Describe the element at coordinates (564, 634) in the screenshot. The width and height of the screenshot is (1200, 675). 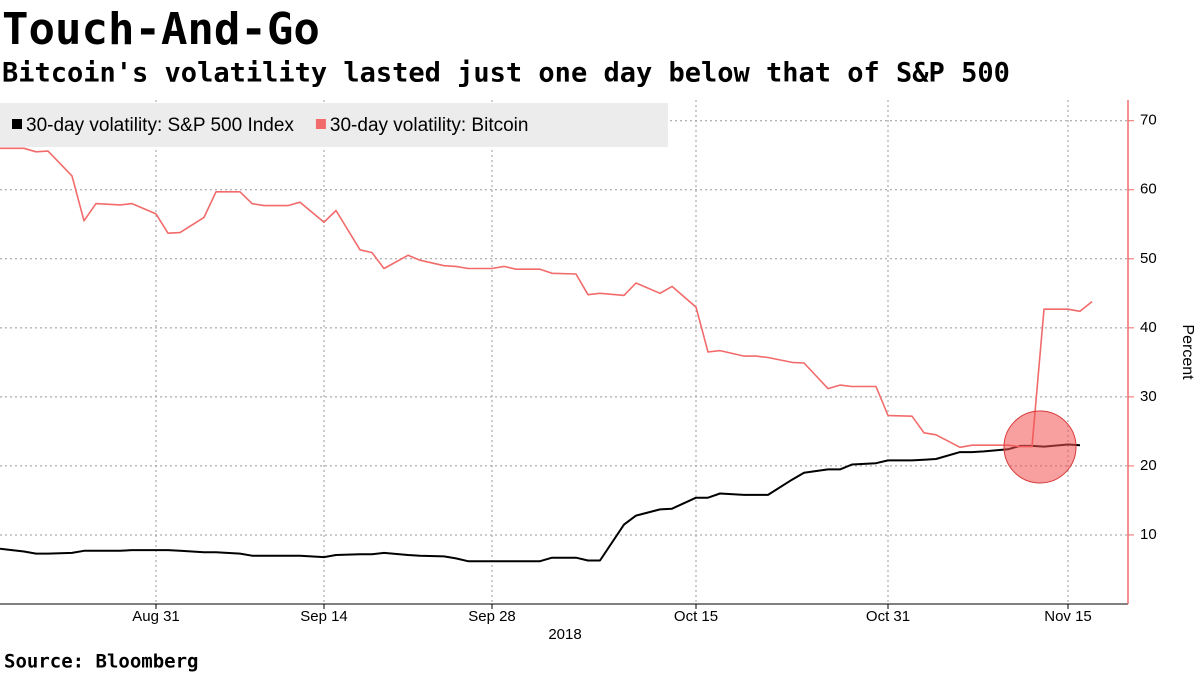
I see `x-axis-label: 2018` at that location.